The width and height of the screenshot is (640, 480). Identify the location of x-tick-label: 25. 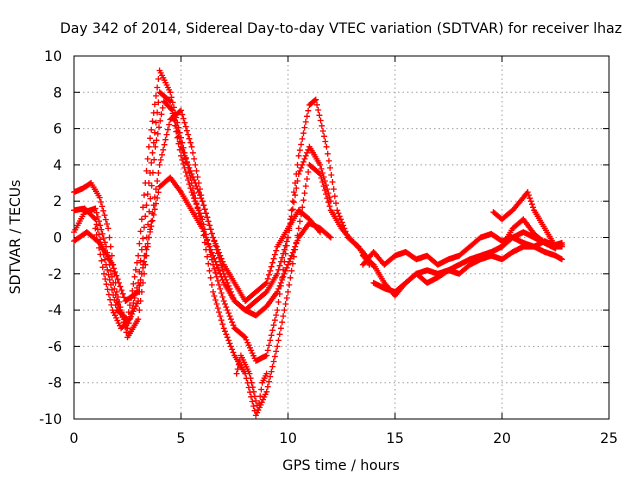
(609, 439).